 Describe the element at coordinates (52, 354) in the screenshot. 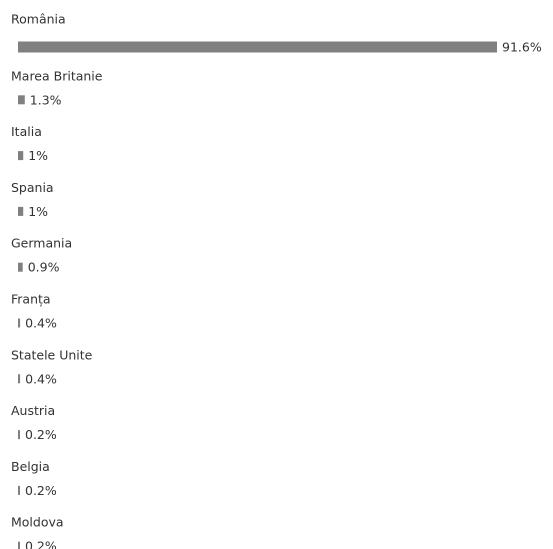

I see `category-label: Statele Unite` at that location.